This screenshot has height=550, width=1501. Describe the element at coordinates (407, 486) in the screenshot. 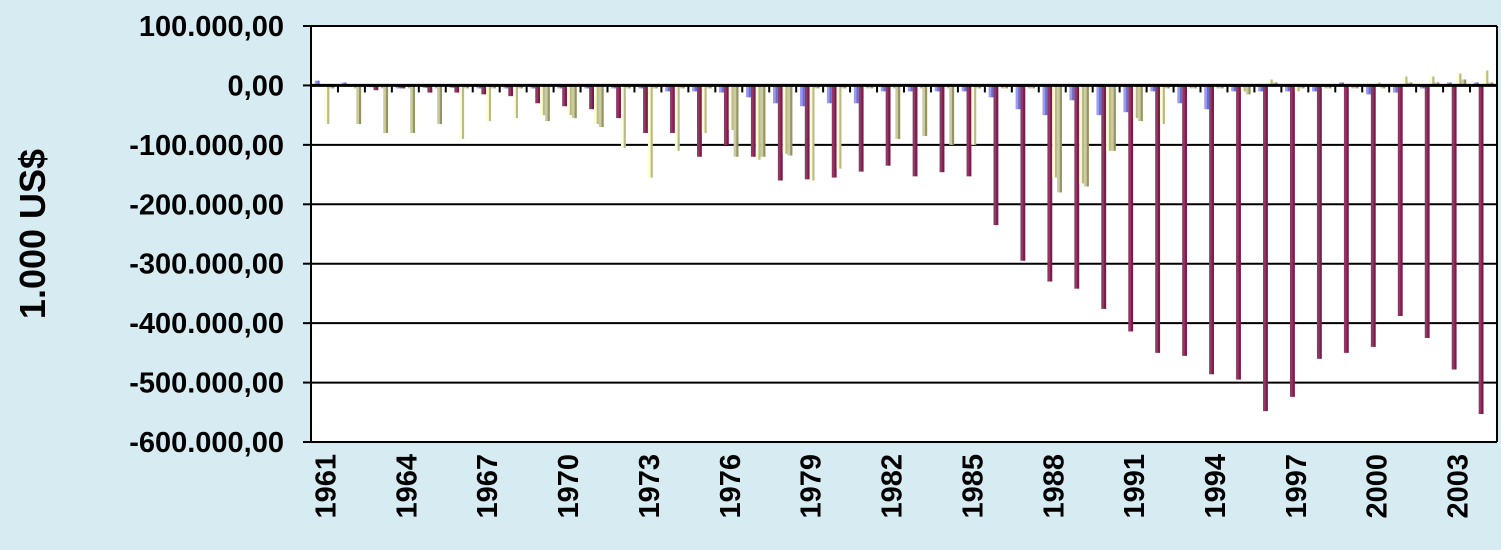

I see `x-tick-label: 1964` at that location.